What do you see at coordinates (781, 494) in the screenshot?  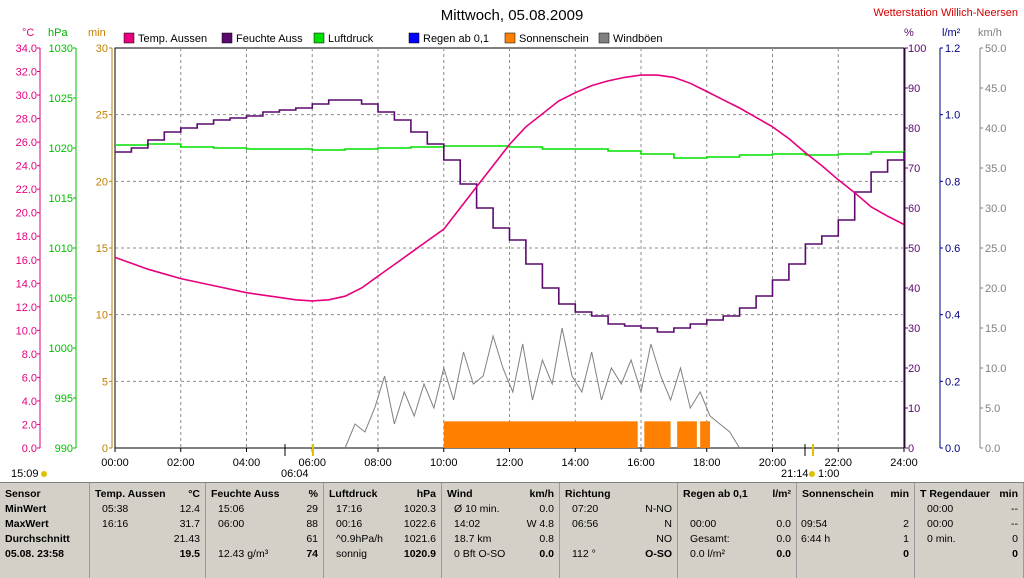 I see `stats-column-unit: l/m²` at bounding box center [781, 494].